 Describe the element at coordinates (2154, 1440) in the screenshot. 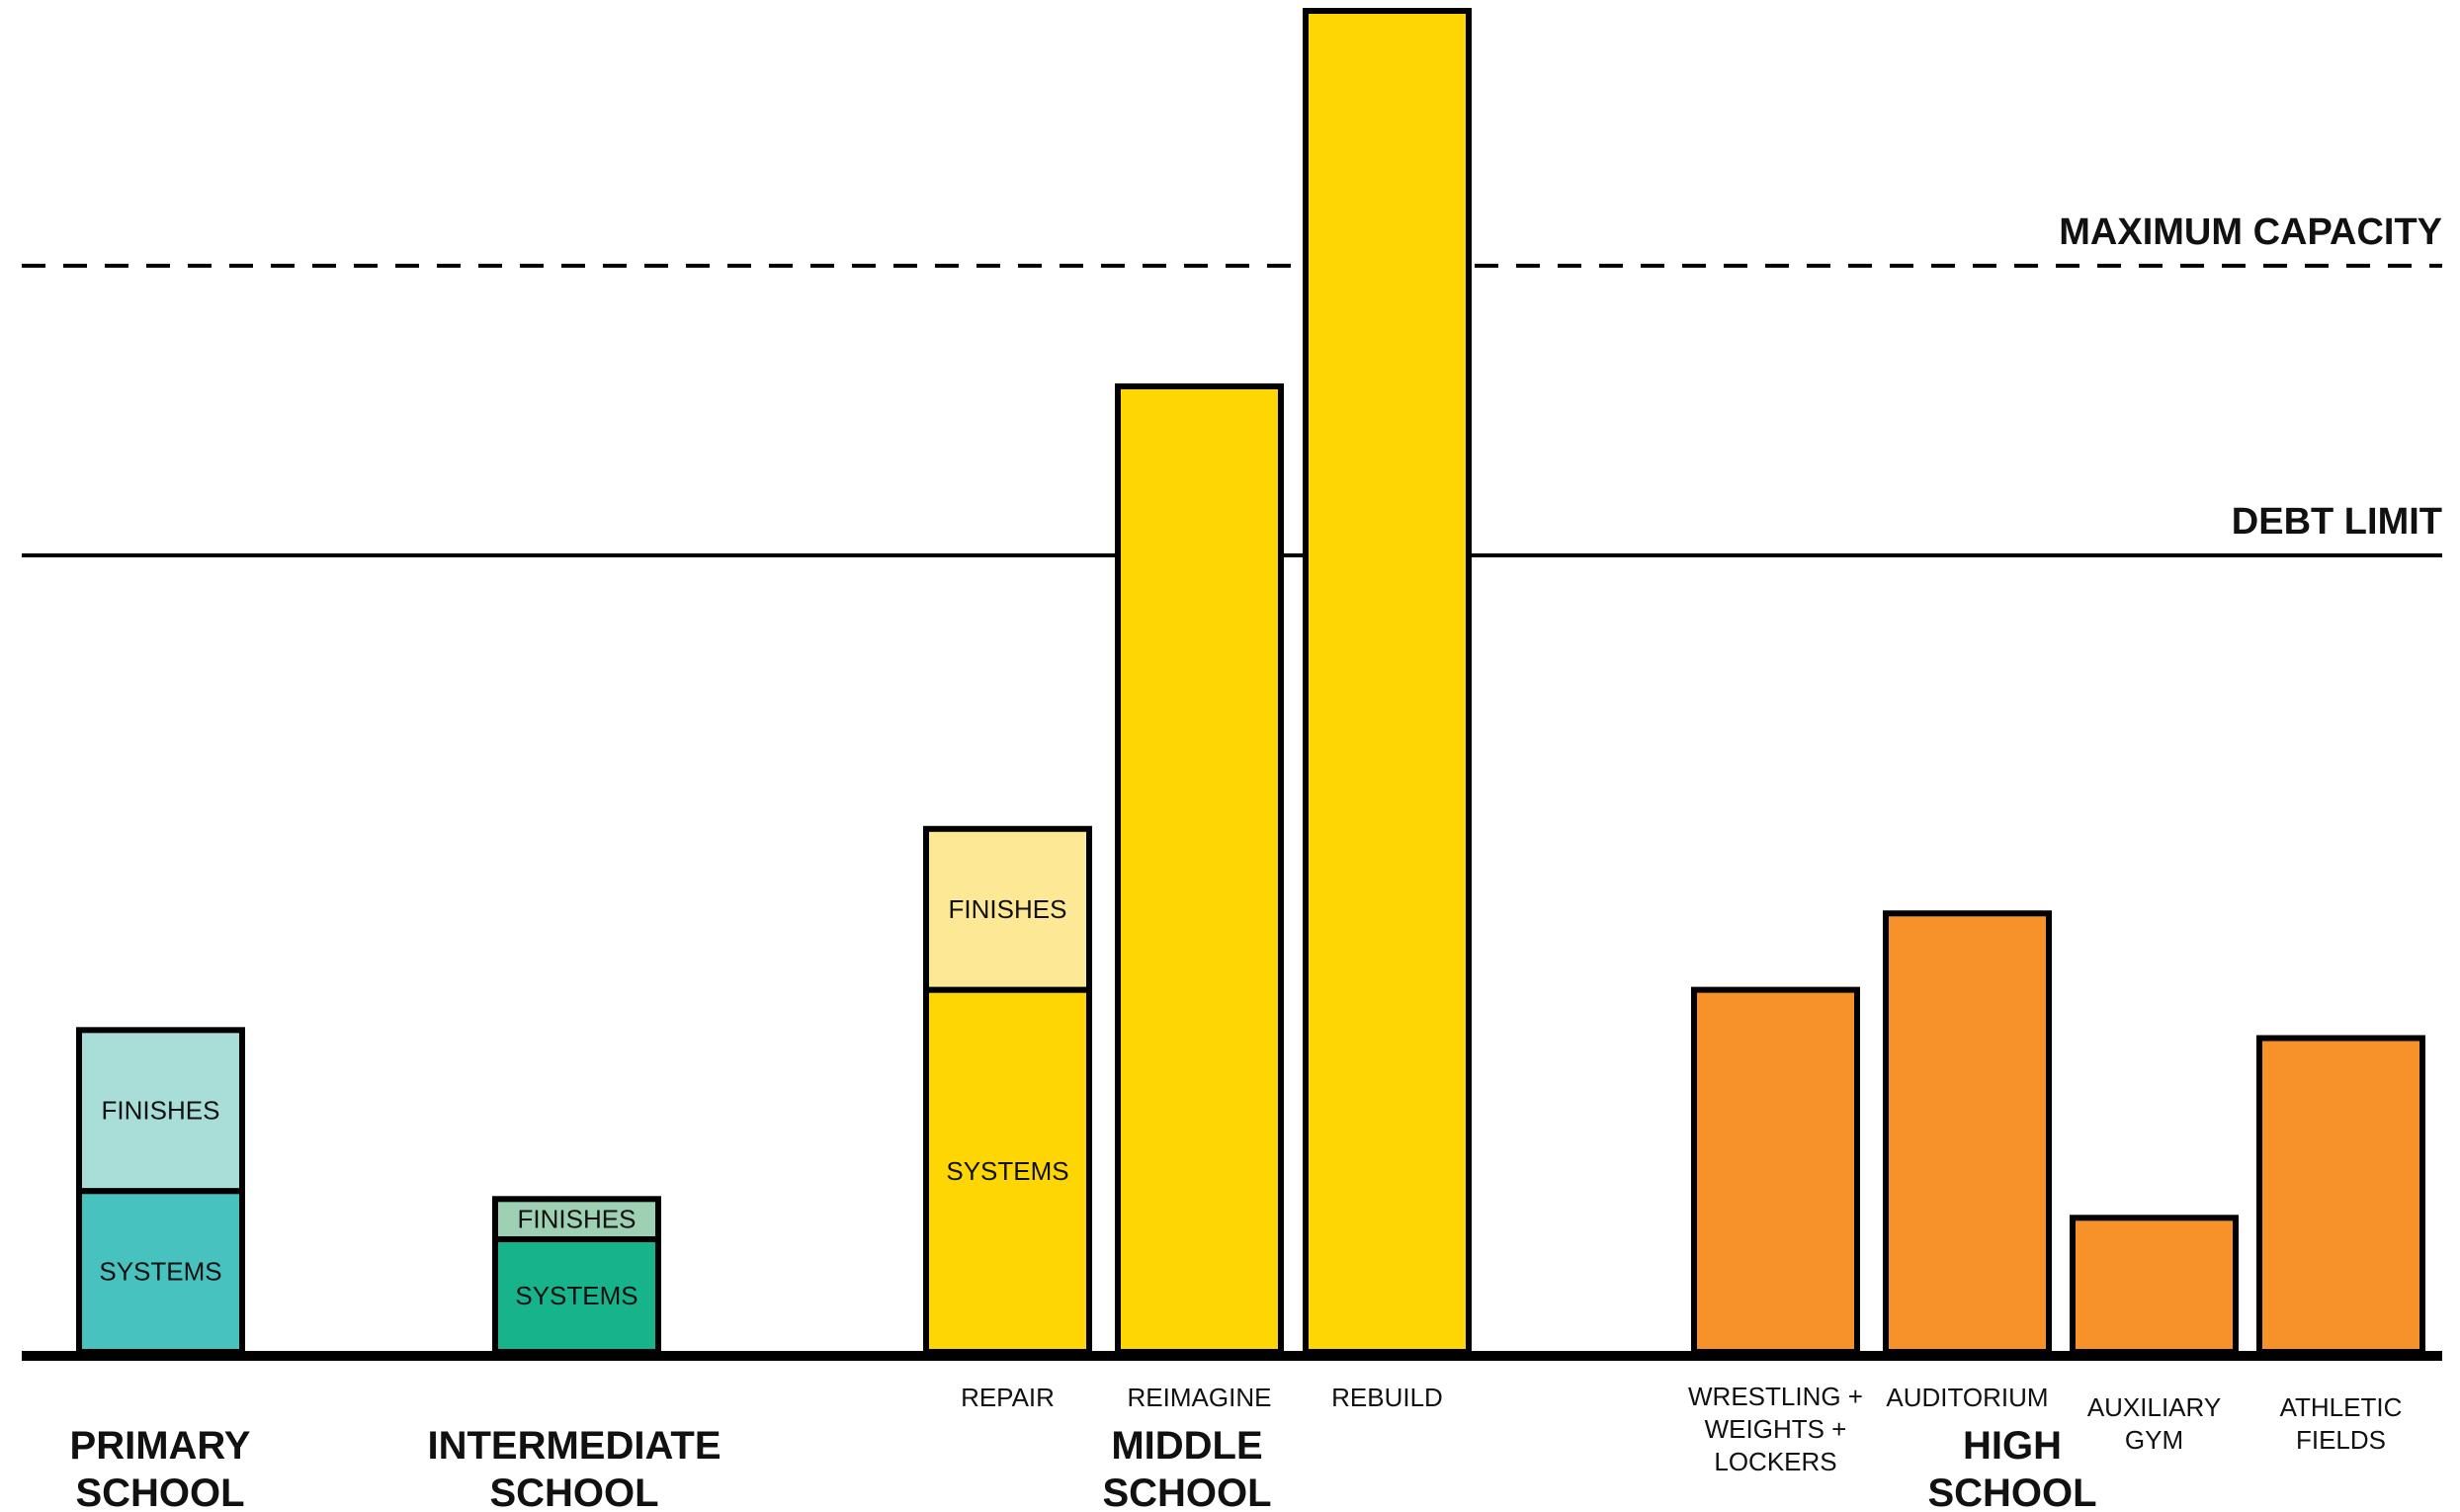

I see `bar-label: GYM` at that location.